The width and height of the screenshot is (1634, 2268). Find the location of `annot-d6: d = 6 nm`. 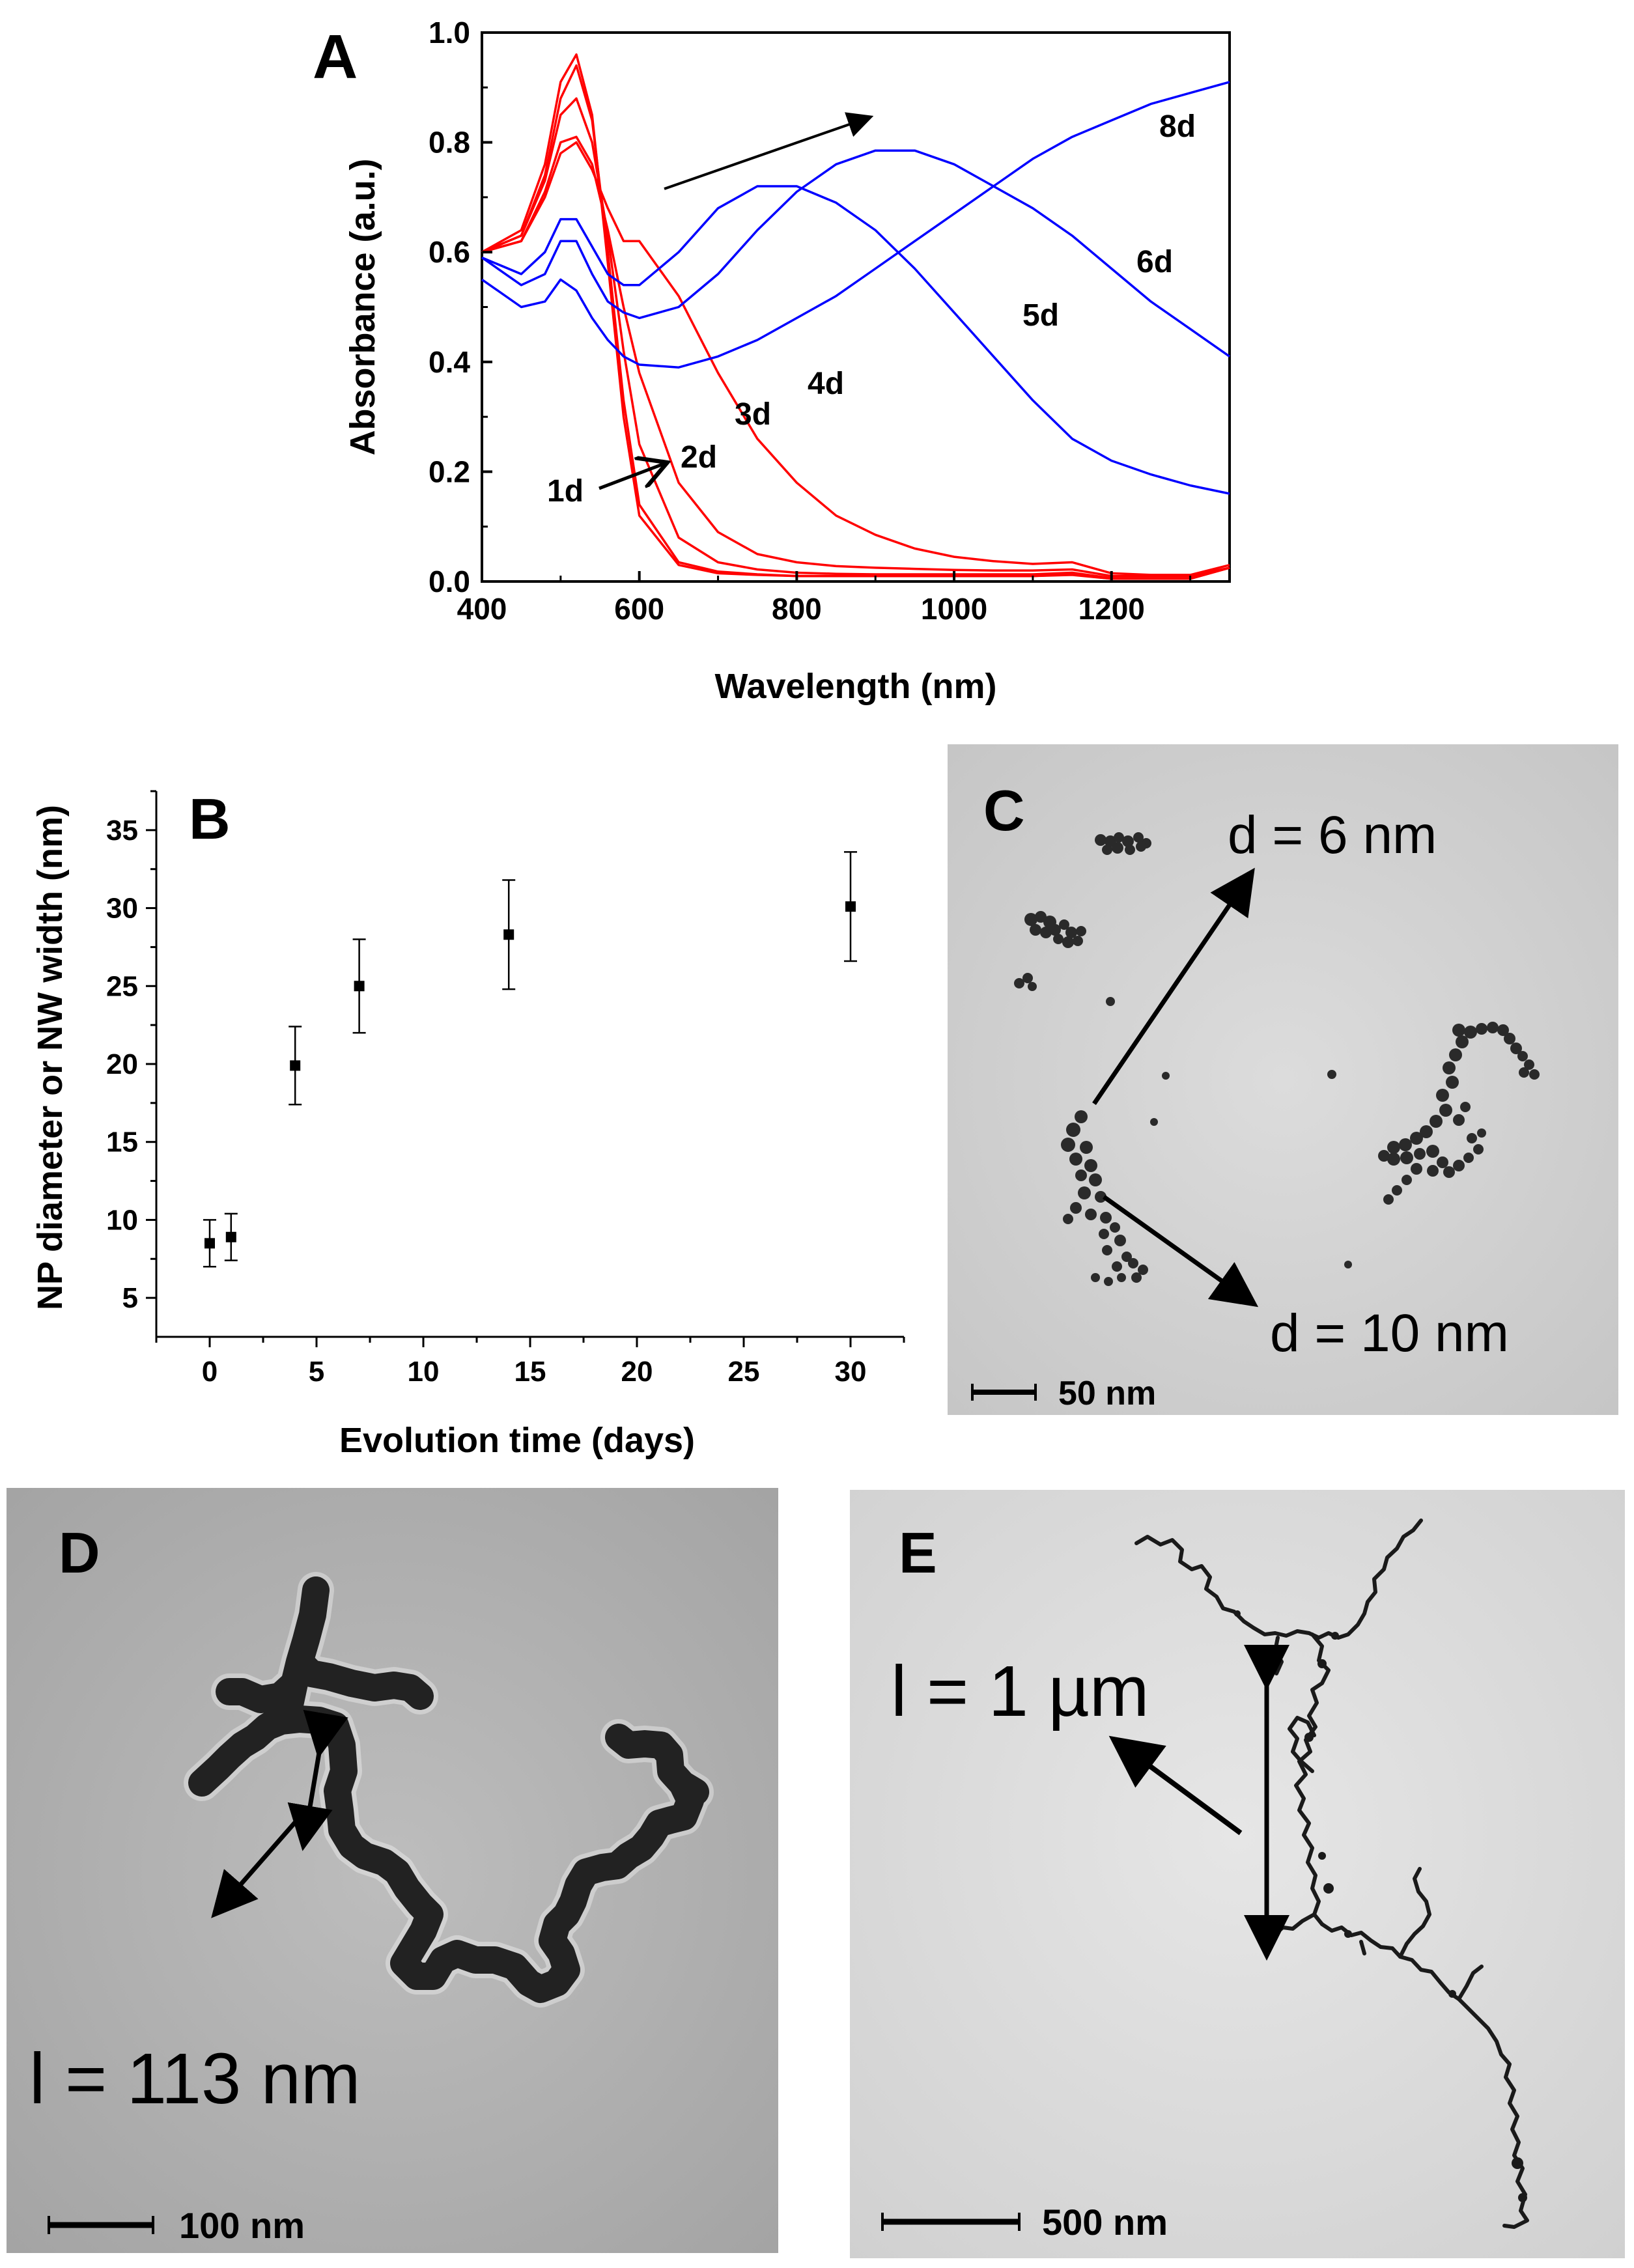

annot-d6: d = 6 nm is located at coordinates (1332, 835).